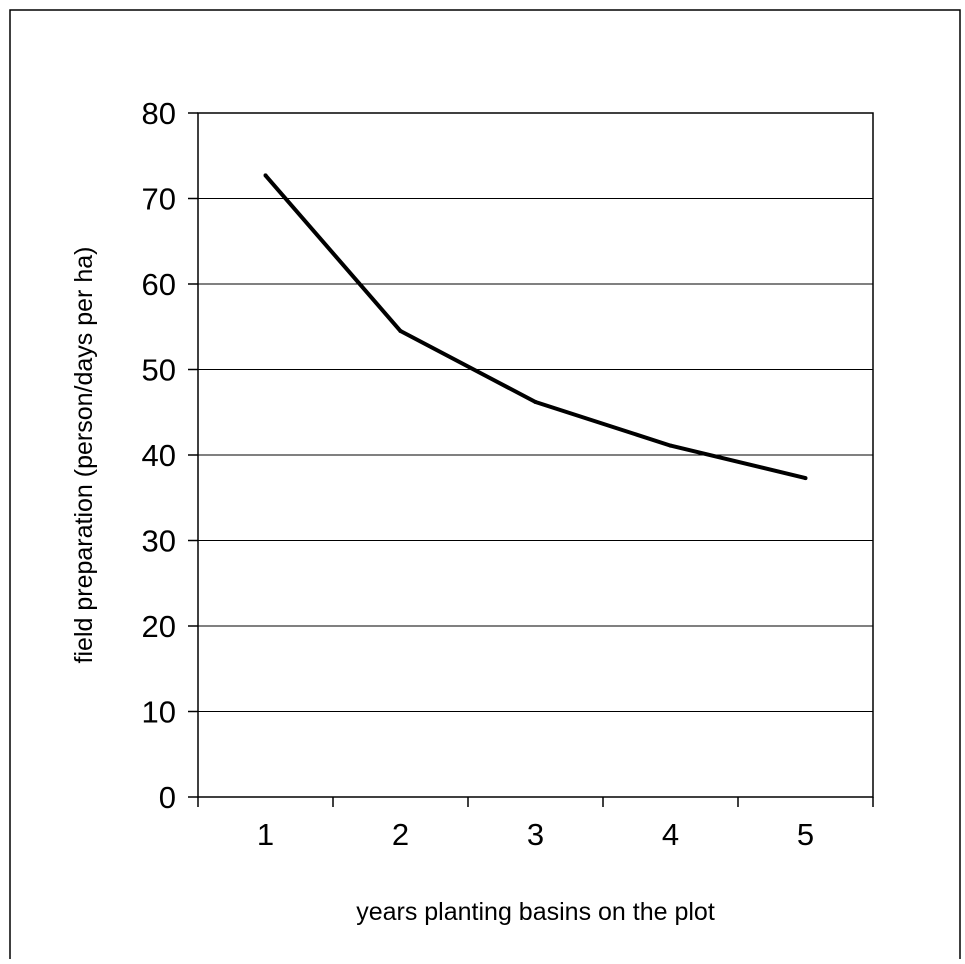 This screenshot has height=964, width=965. What do you see at coordinates (265, 834) in the screenshot?
I see `x-tick-label: 1` at bounding box center [265, 834].